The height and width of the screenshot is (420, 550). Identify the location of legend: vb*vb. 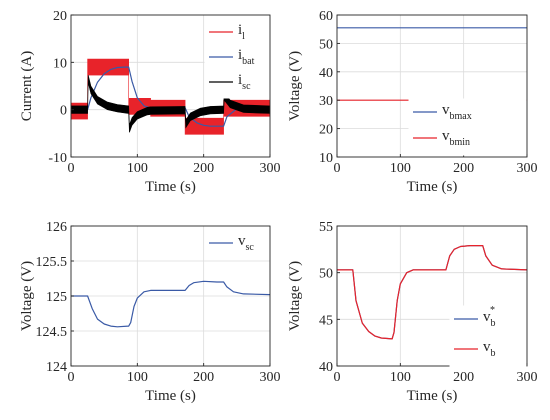
(488, 338).